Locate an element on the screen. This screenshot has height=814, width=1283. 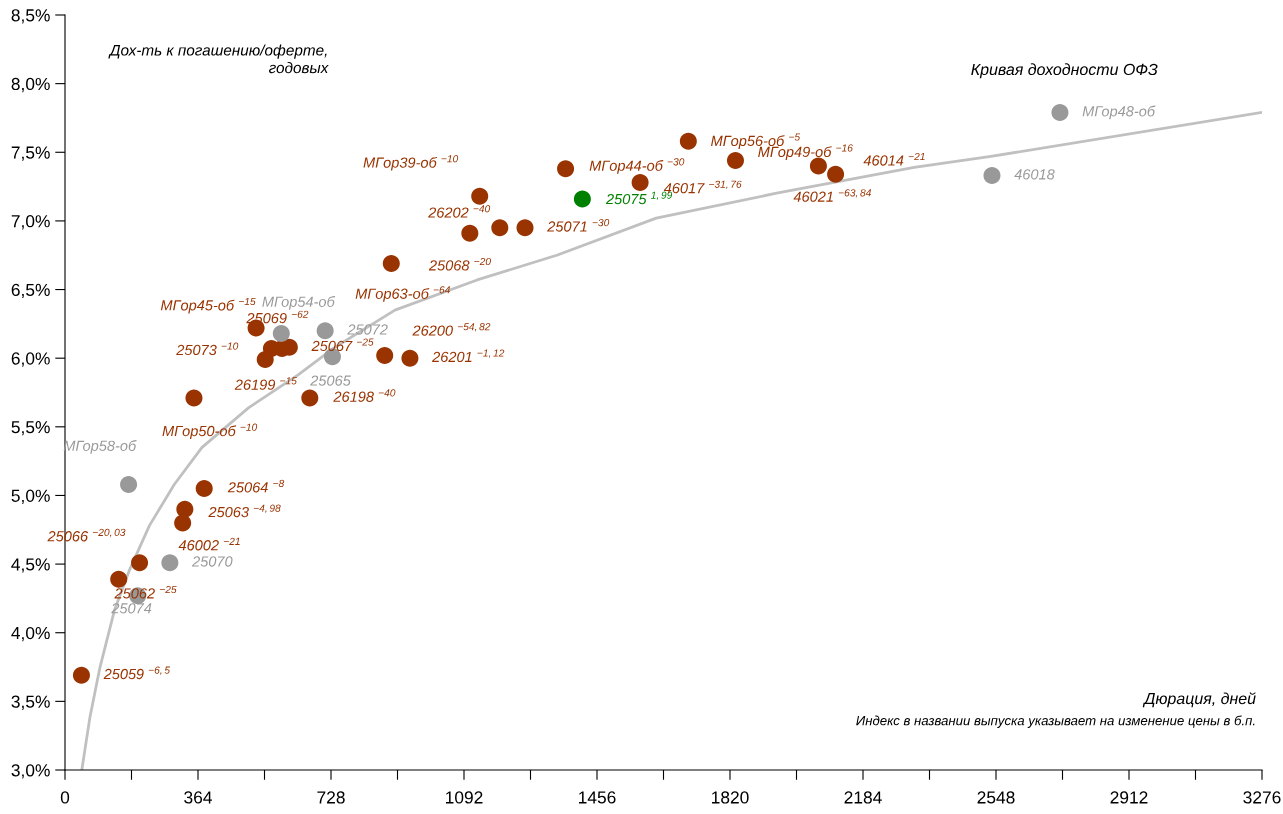
annotation: 26200 $^{−54,82}$ is located at coordinates (451, 329).